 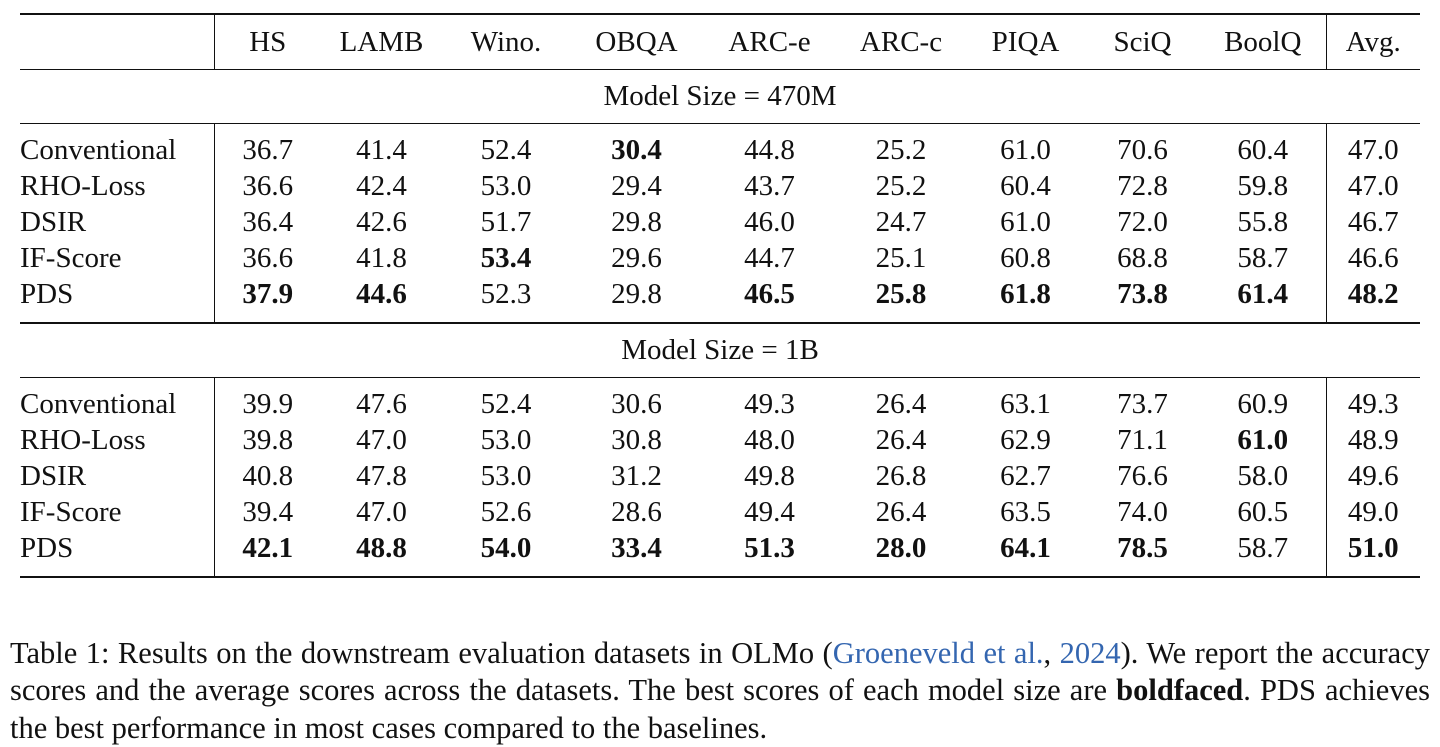 What do you see at coordinates (117, 512) in the screenshot?
I see `method-name: IF-Score` at bounding box center [117, 512].